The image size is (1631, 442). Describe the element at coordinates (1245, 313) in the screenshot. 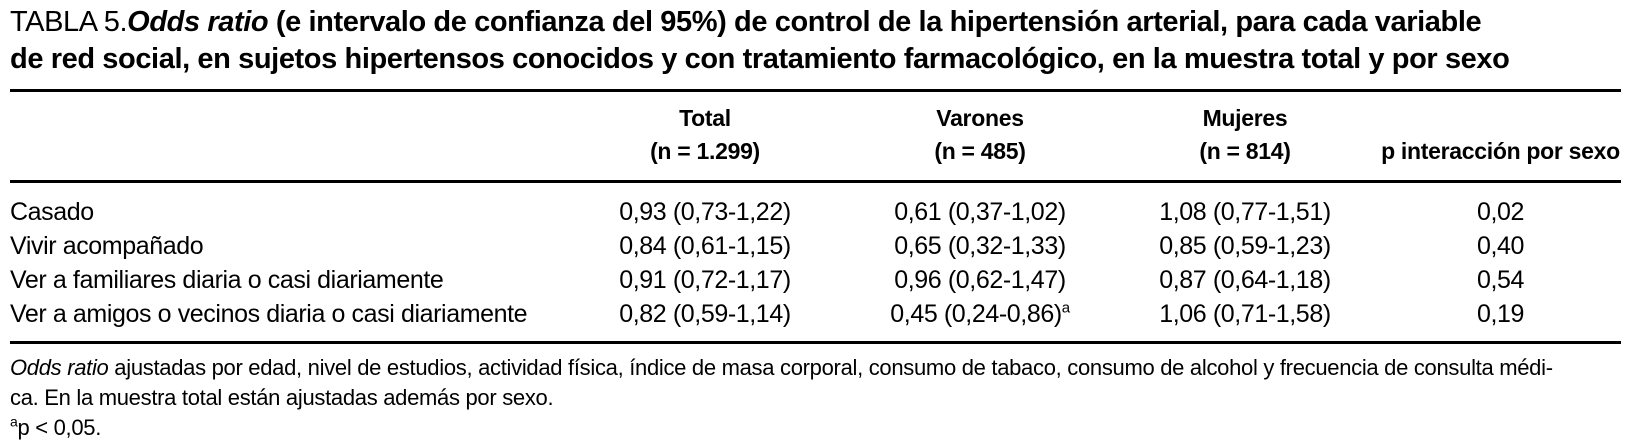

I see `cell-mujeres: 1,06 (0,71-1,58)` at that location.